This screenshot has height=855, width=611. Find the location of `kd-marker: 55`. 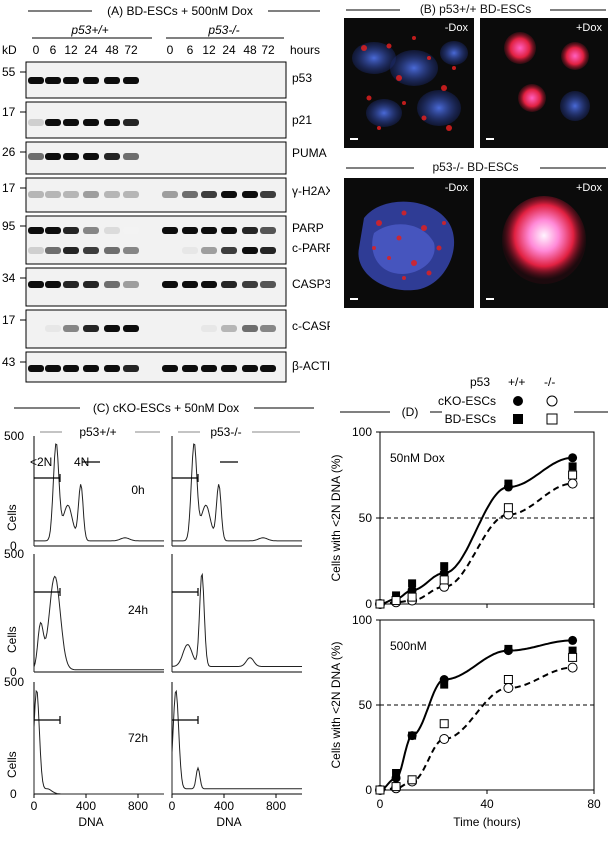

kd-marker: 55 is located at coordinates (9, 72).